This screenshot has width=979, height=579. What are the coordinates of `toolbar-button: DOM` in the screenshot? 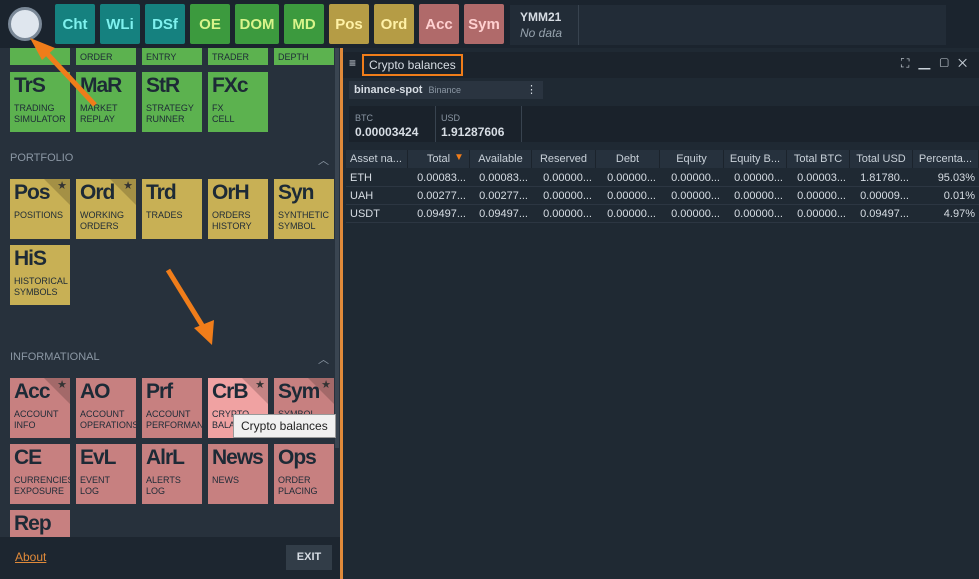 It's located at (257, 24).